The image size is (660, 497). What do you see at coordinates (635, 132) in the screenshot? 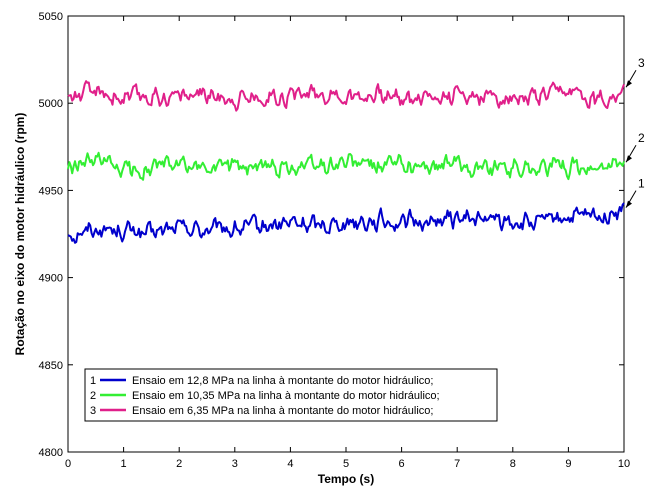
I see `series-end-labels: 1 2 3` at bounding box center [635, 132].